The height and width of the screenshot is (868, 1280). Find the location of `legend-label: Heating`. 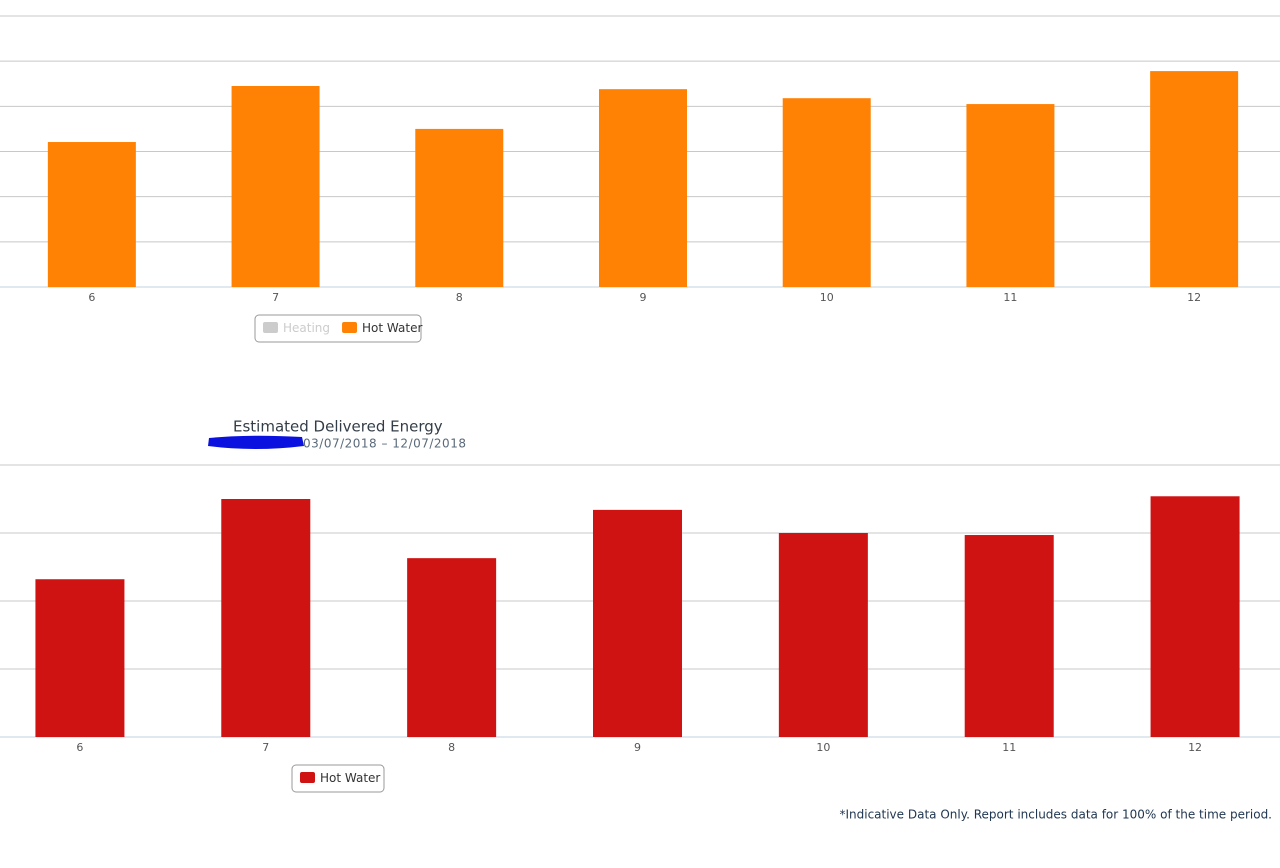

legend-label: Heating is located at coordinates (306, 328).